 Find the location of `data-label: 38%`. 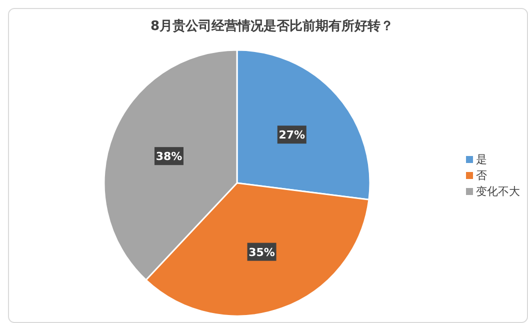

data-label: 38% is located at coordinates (169, 157).